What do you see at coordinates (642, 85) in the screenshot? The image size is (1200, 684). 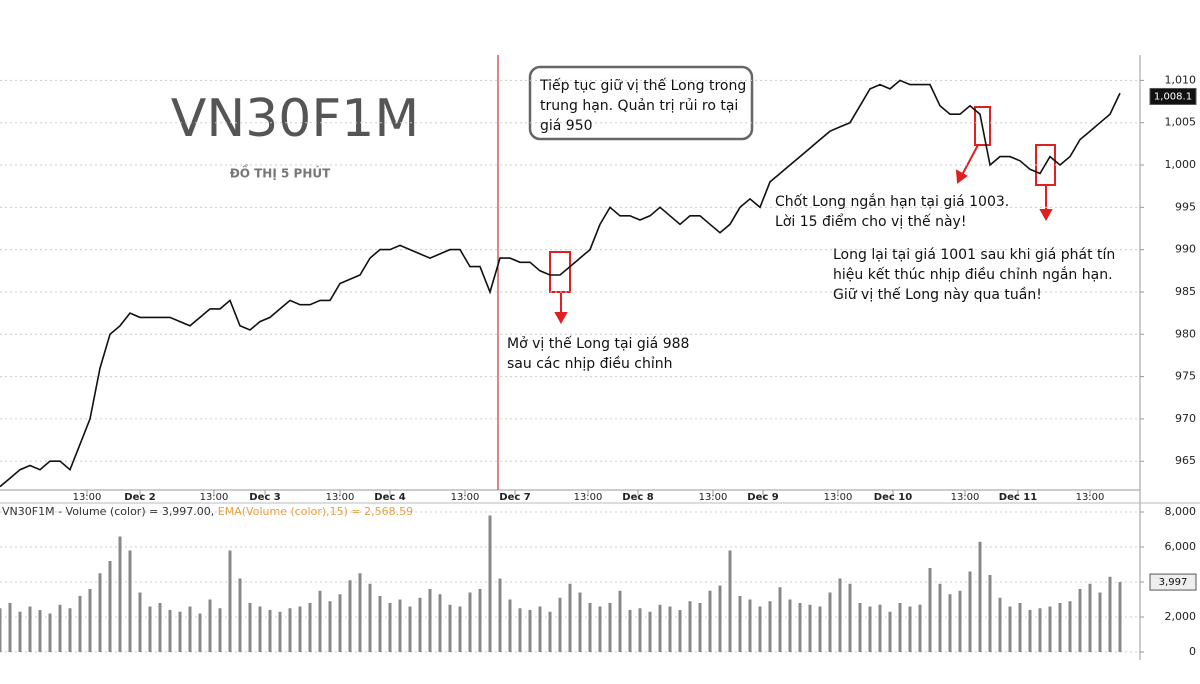 I see `annotation: Tiếp tục giữ vị thế Long trong` at bounding box center [642, 85].